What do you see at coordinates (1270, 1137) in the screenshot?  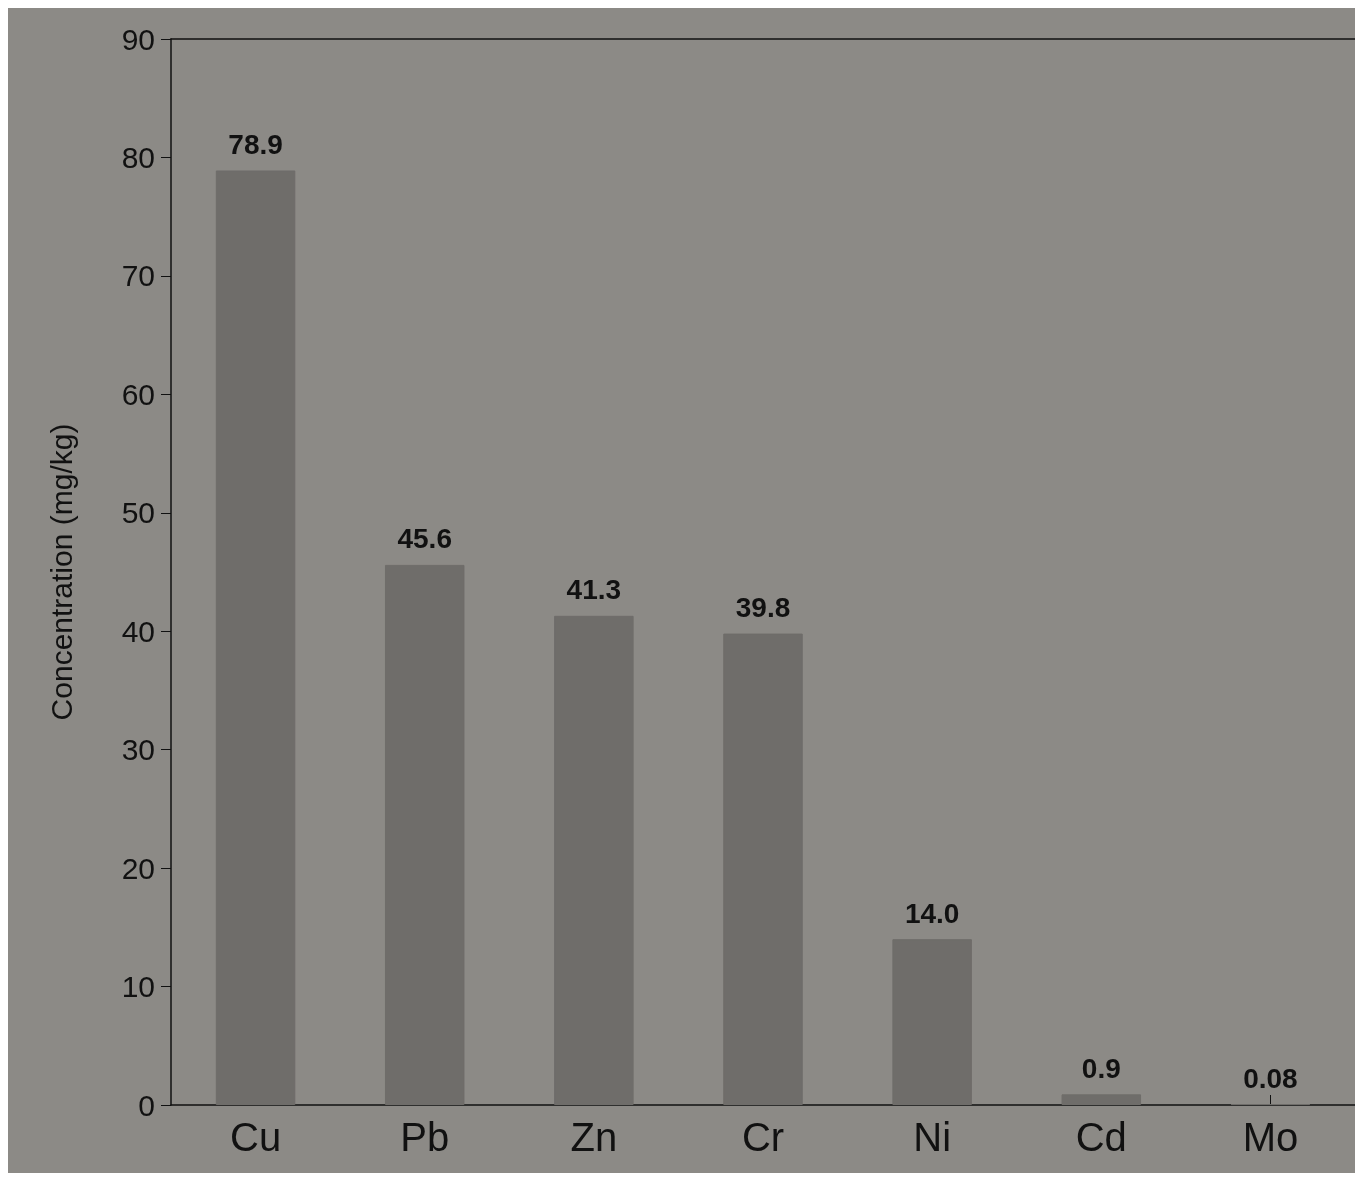 I see `x-tick-label: Mo` at bounding box center [1270, 1137].